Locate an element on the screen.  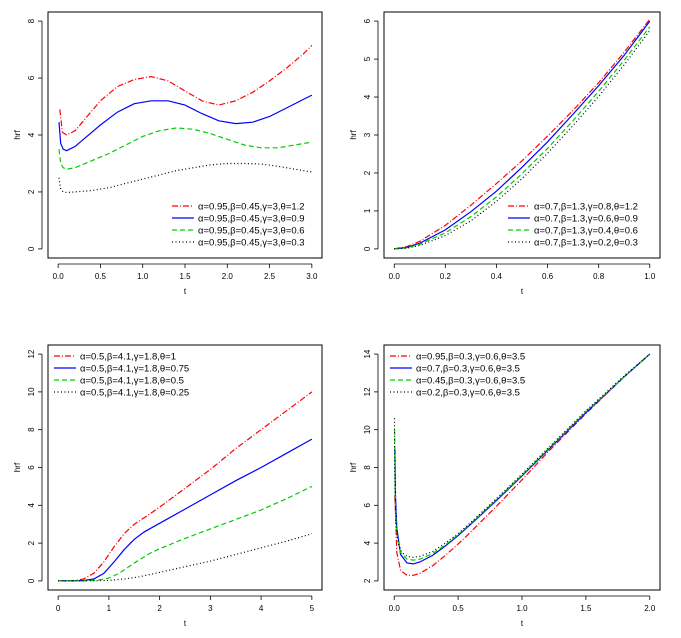
legend-label: α=0.7,β=1.3,γ=0.4,θ=0.6 is located at coordinates (586, 231).